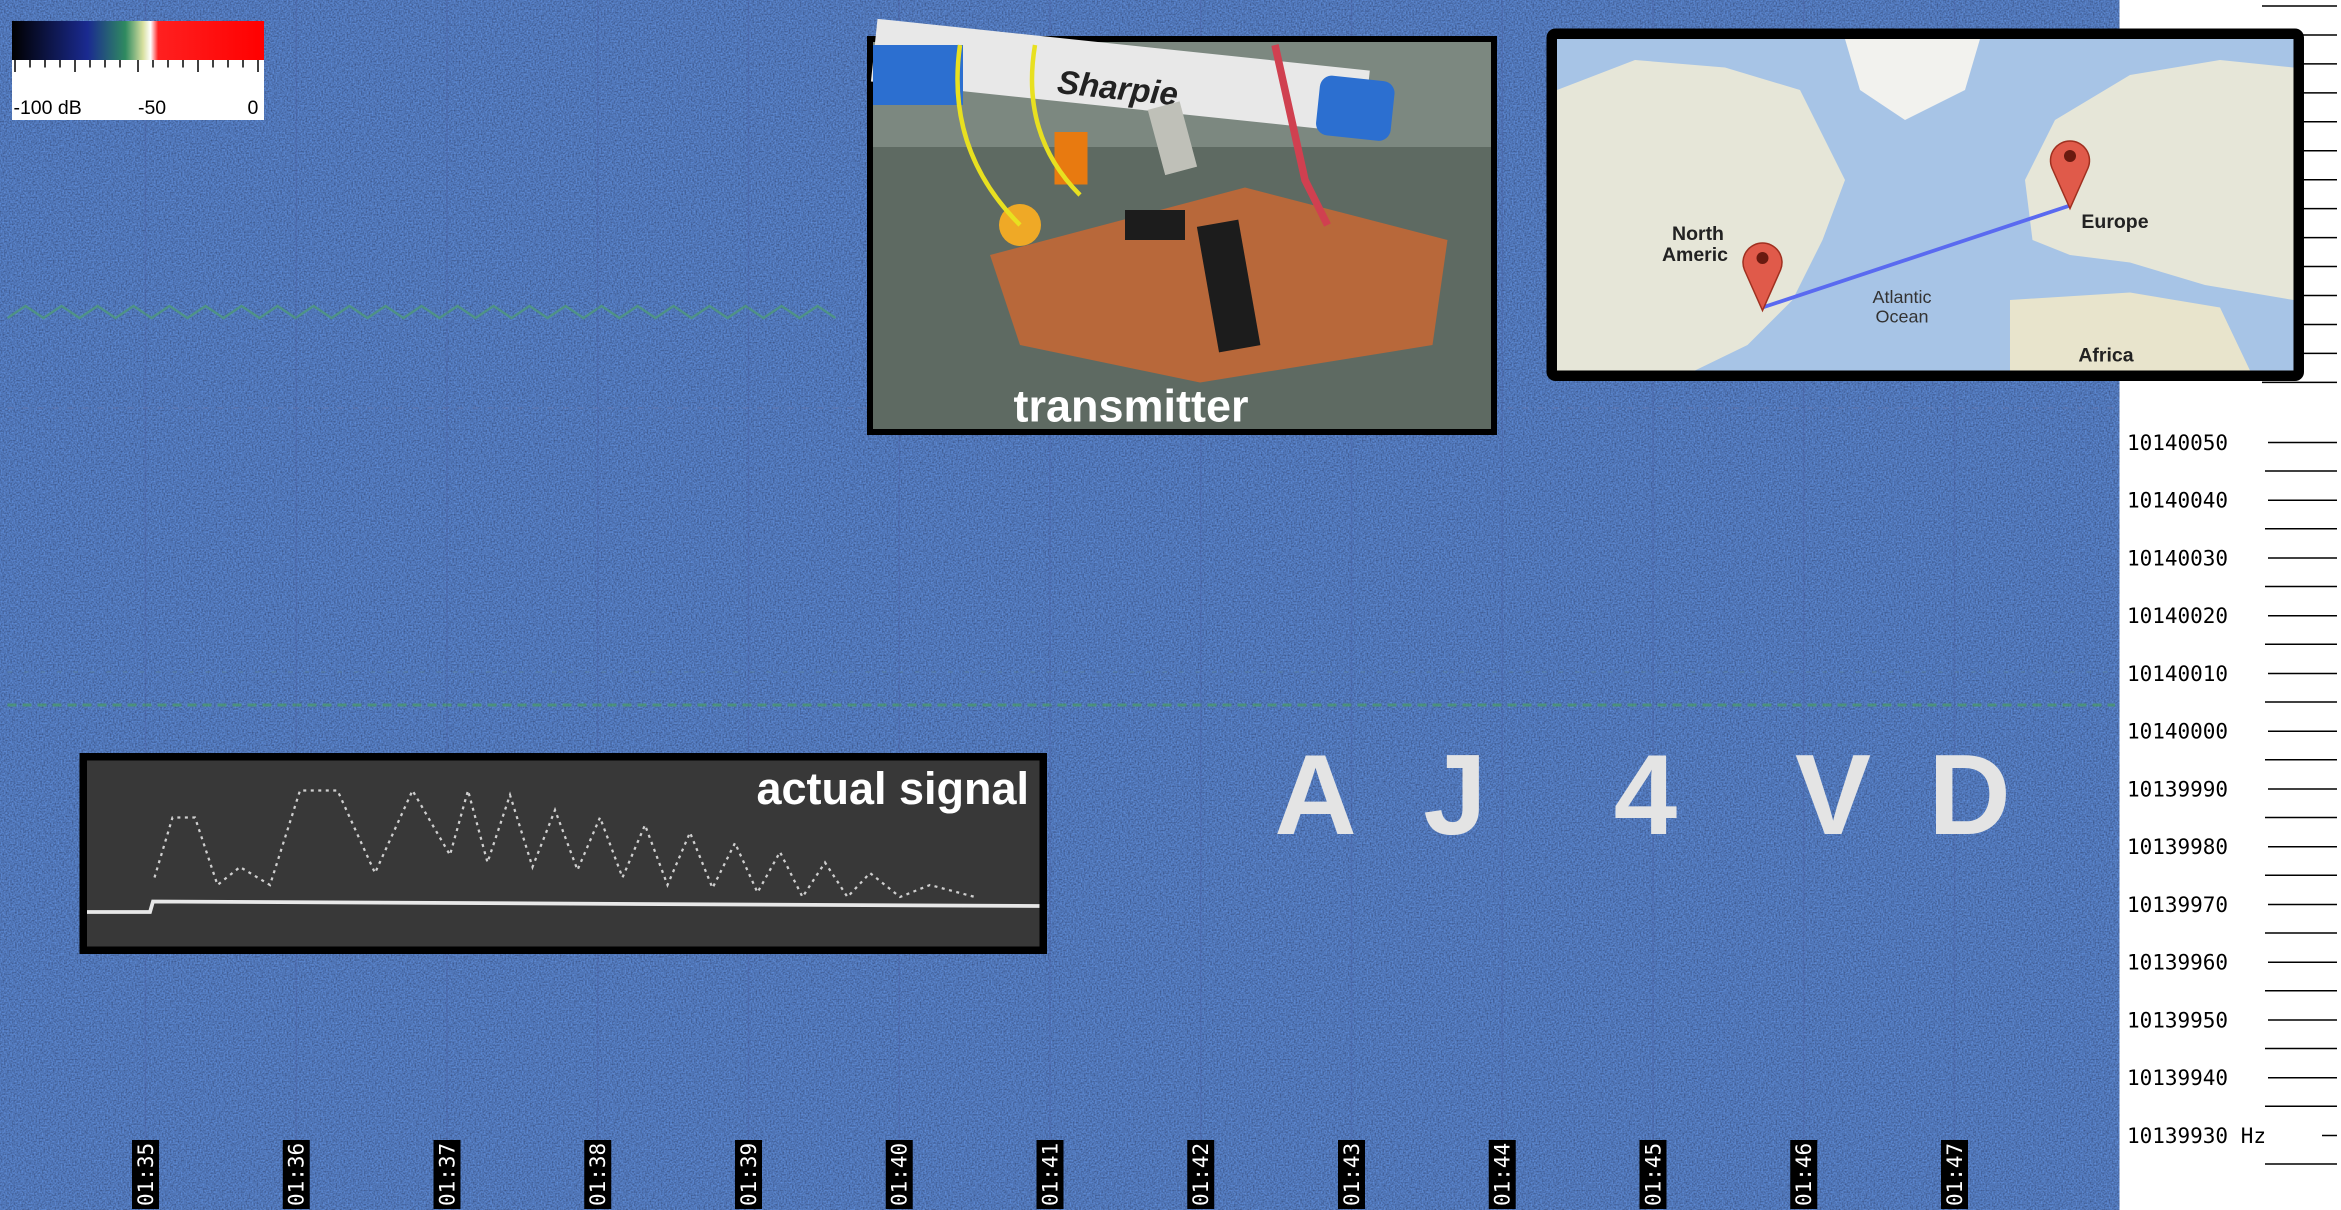 This screenshot has width=2341, height=1210. I want to click on time-label: 01:46, so click(1804, 1174).